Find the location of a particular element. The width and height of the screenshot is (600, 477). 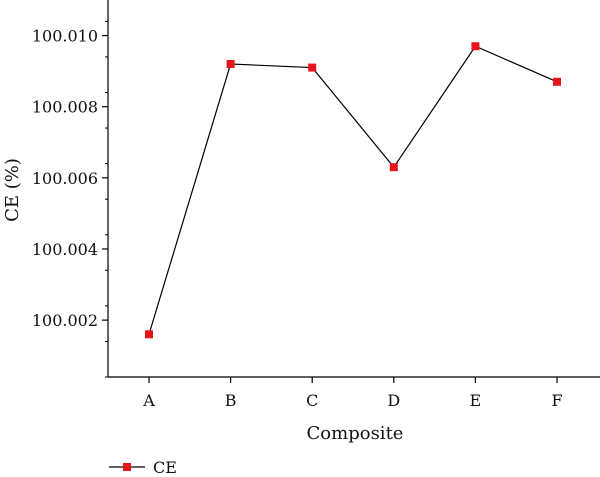

legend-marker is located at coordinates (127, 467).